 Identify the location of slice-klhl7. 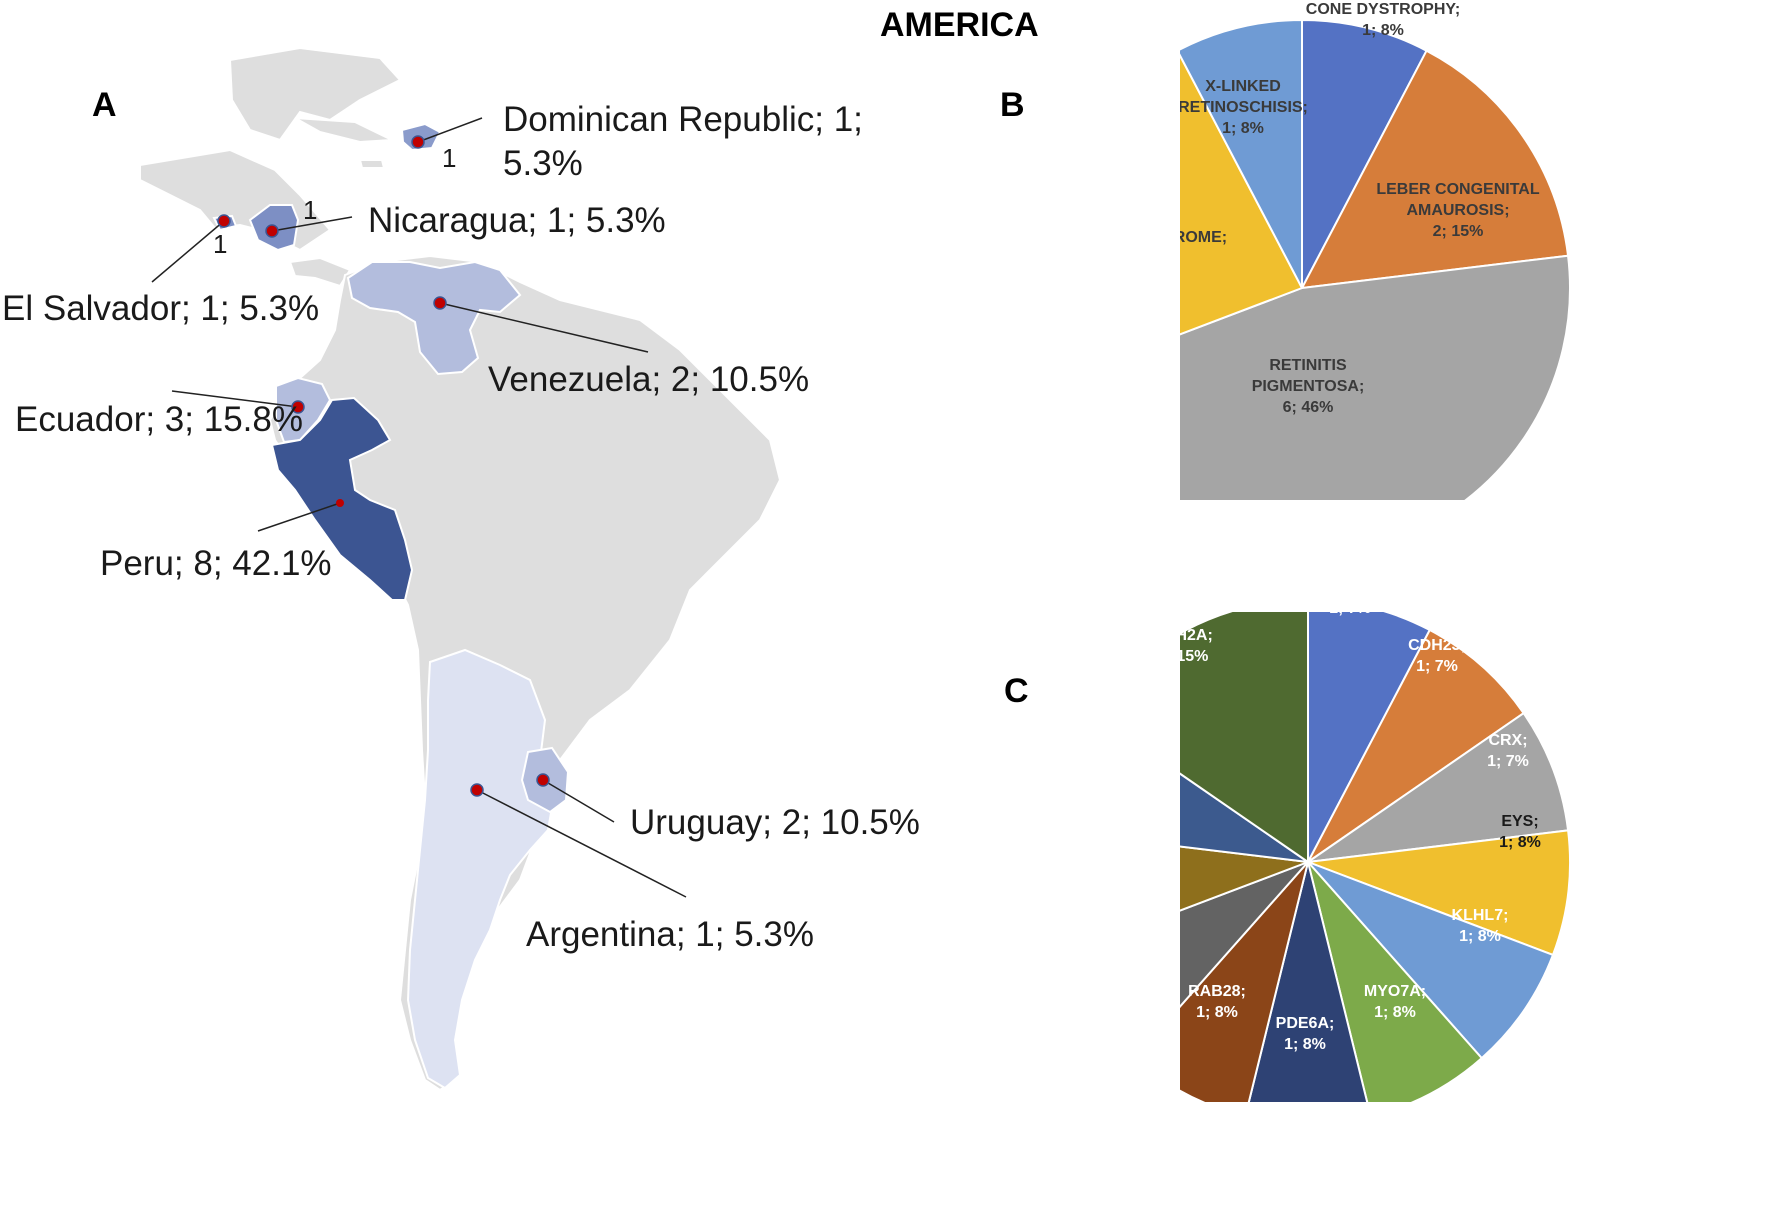
(1431, 960).